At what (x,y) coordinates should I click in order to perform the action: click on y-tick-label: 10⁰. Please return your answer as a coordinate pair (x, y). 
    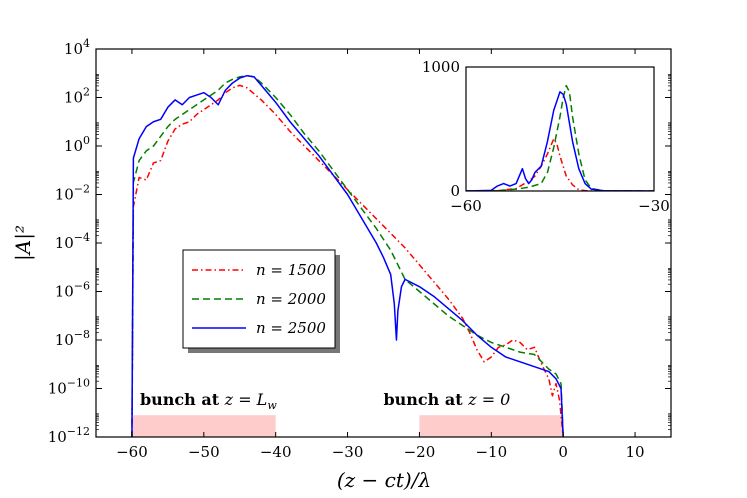
    Looking at the image, I should click on (77, 144).